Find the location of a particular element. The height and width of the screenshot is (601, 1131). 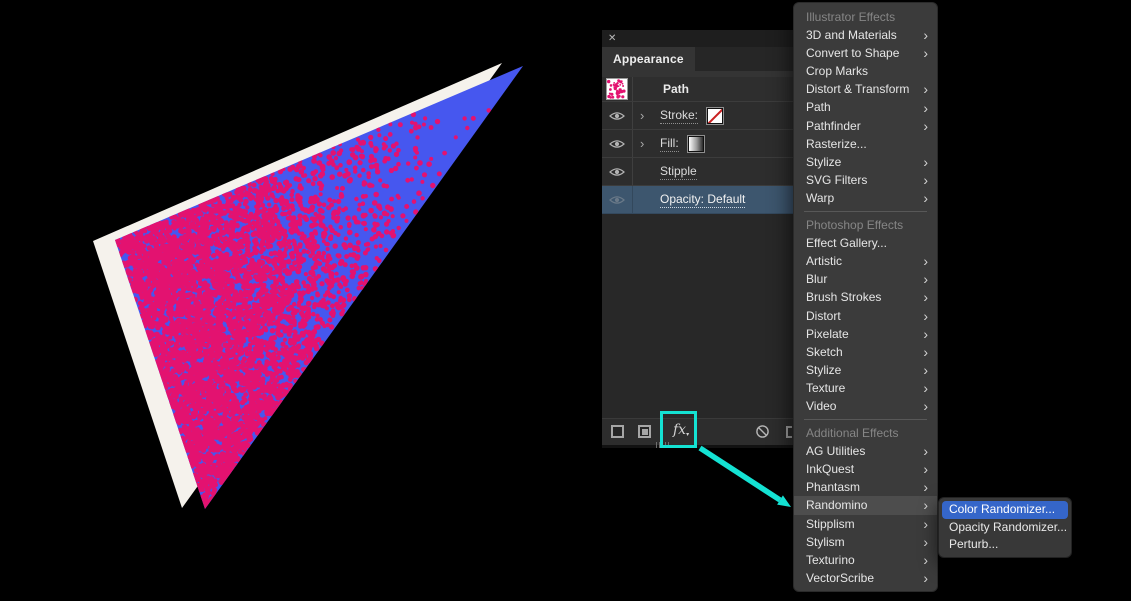

menu-item-label: Texture is located at coordinates (826, 387).